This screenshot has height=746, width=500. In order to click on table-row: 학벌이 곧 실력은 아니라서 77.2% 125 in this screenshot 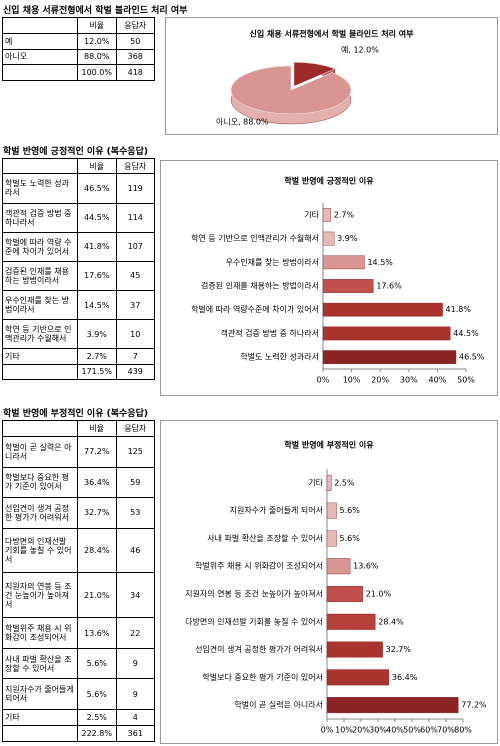, I will do `click(78, 452)`.